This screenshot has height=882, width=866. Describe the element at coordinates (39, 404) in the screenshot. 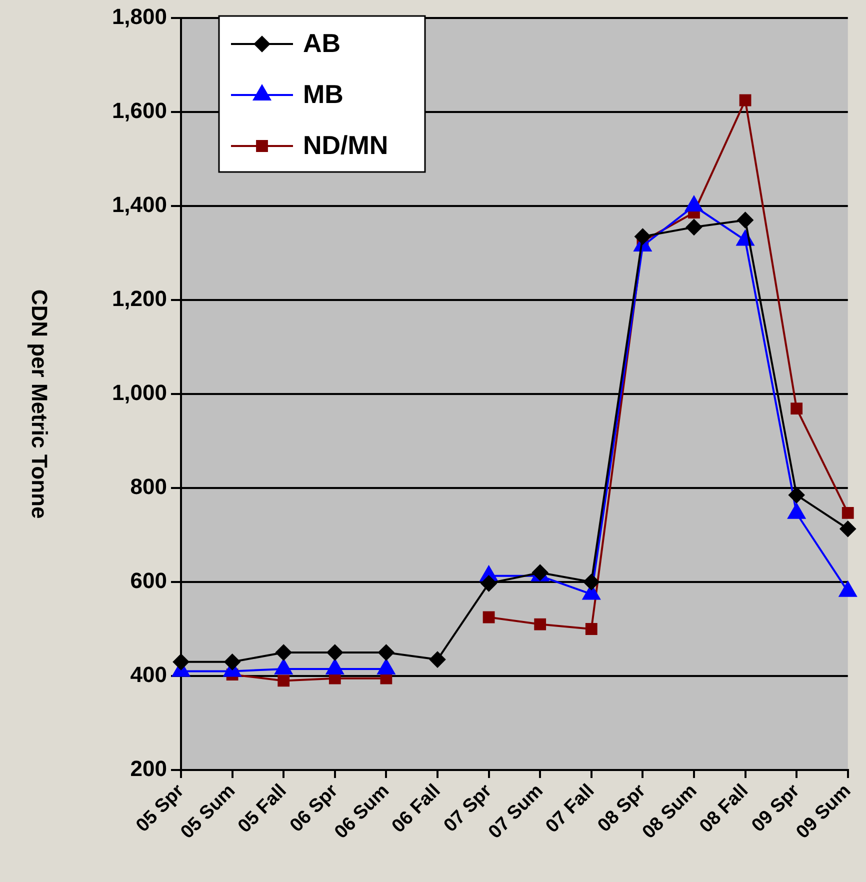

I see `y-axis-title: CDN per Metric Tonne` at that location.